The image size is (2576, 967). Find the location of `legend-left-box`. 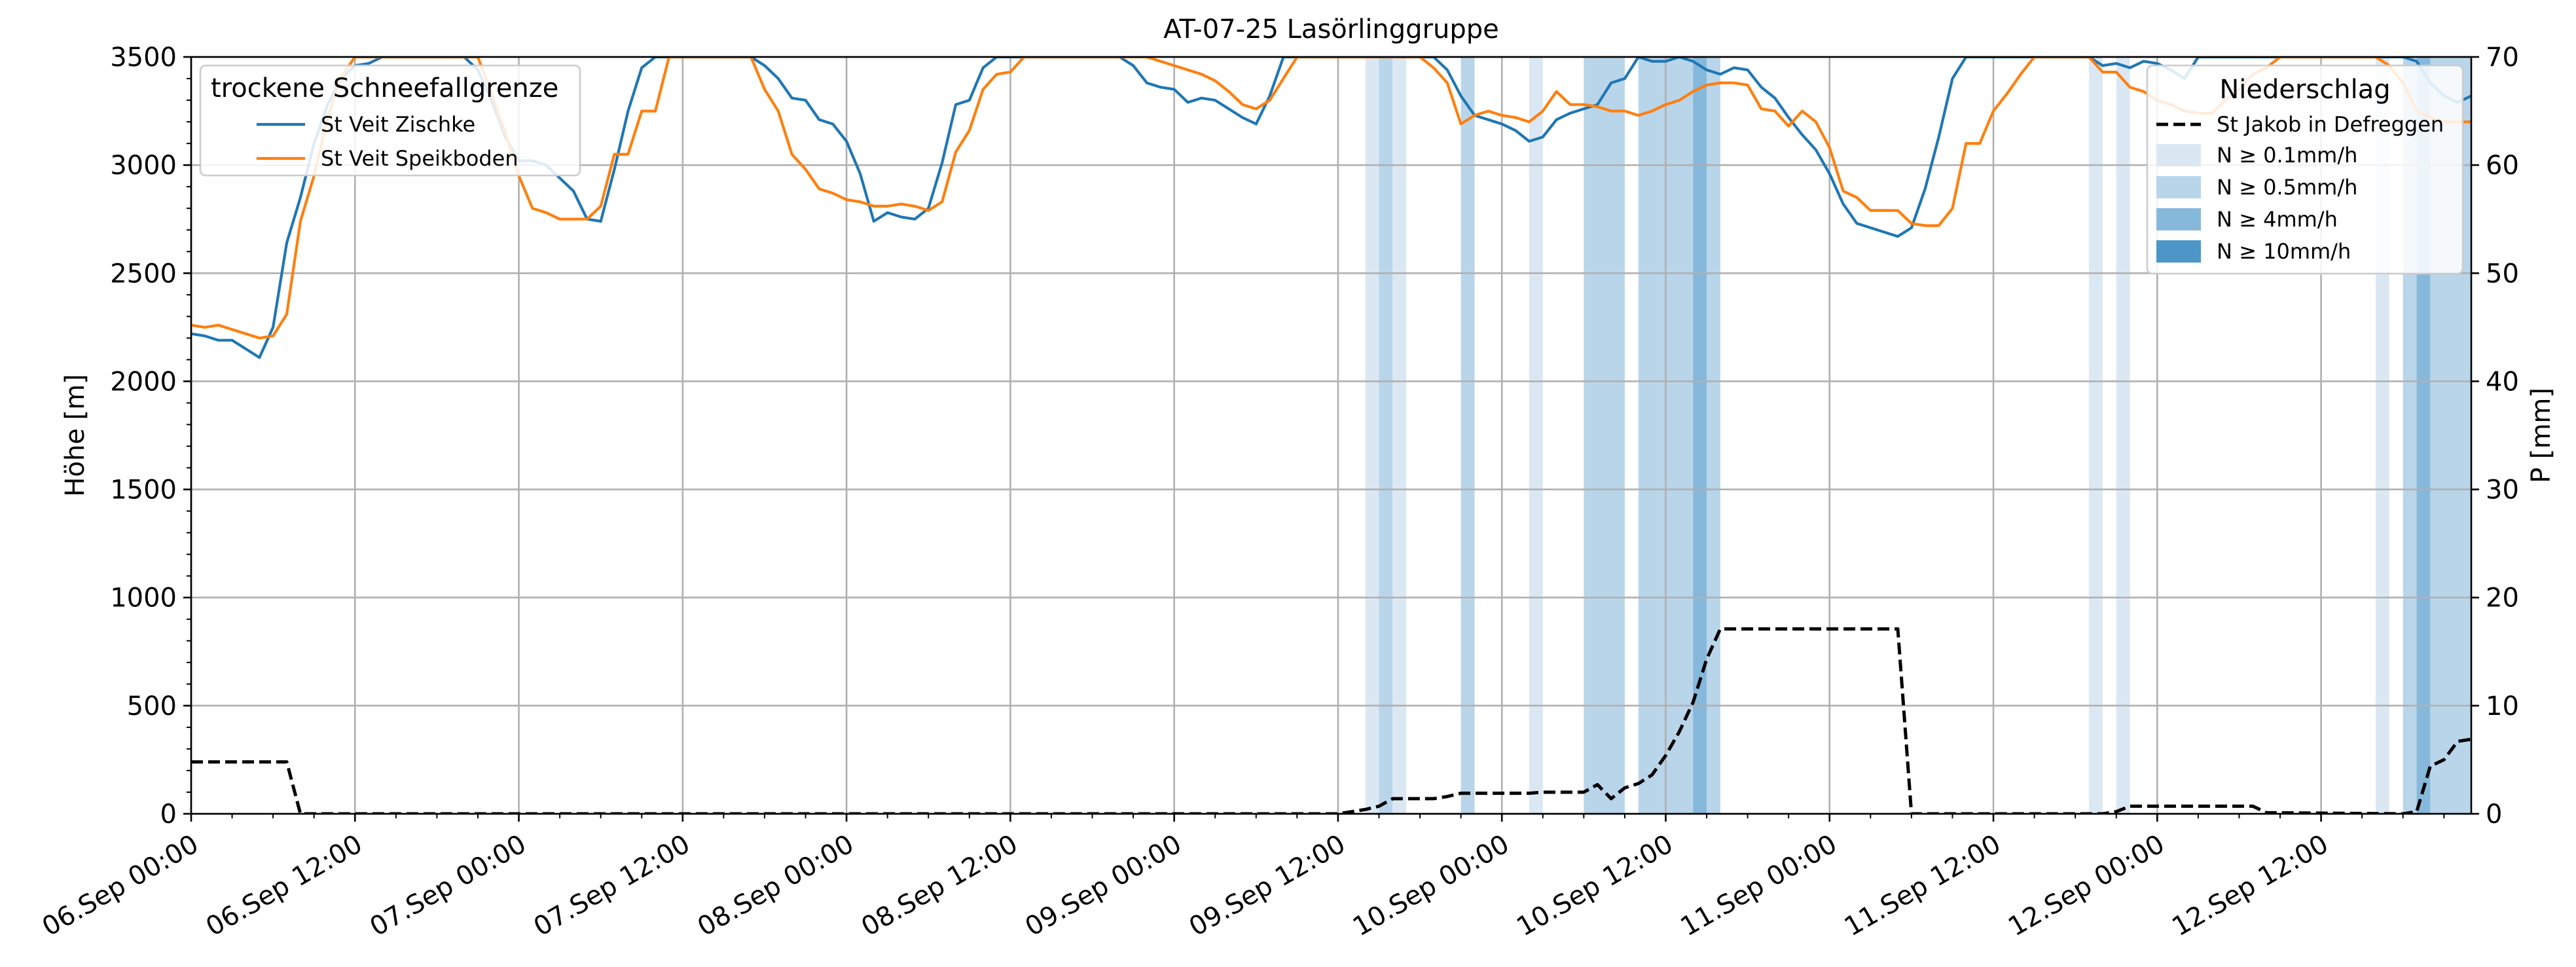

legend-left-box is located at coordinates (390, 120).